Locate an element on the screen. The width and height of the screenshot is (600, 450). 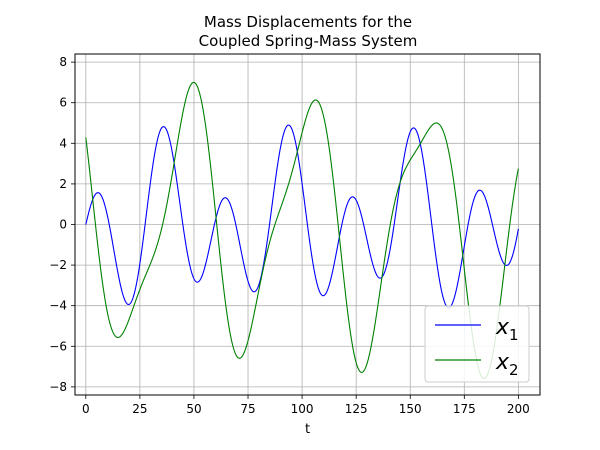
x-axis-label: t is located at coordinates (307, 429).